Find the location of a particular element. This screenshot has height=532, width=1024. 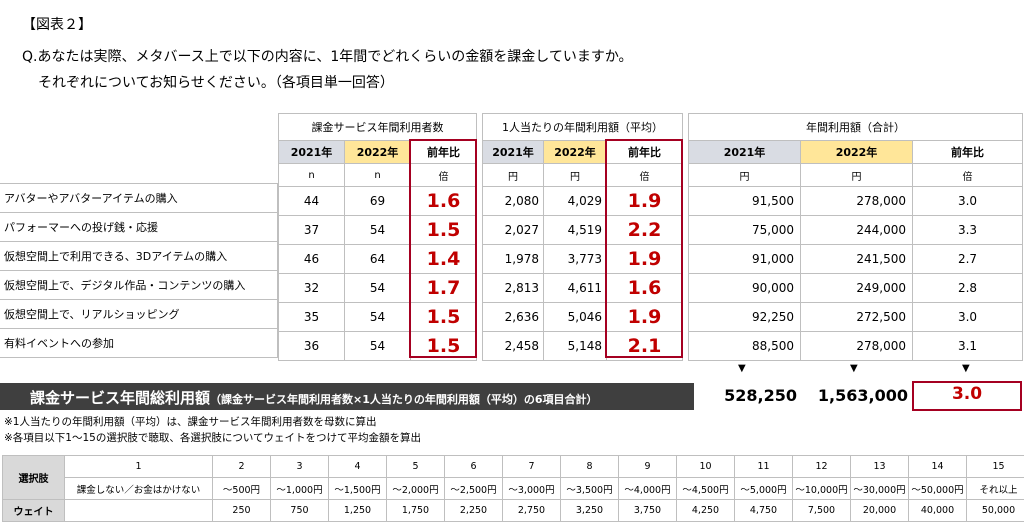

cell-t22: 272,500 is located at coordinates (856, 317).